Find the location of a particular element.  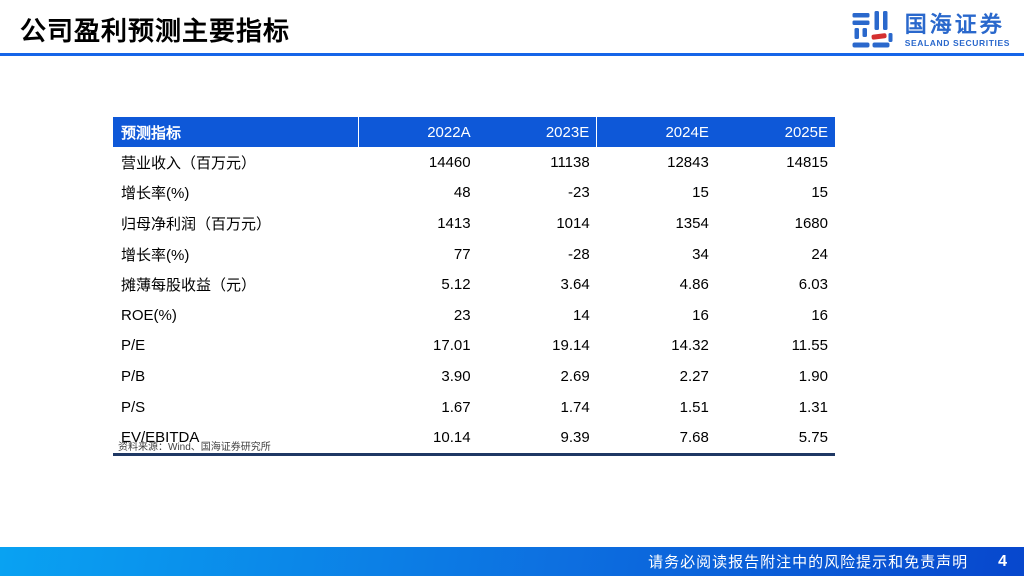

cell-value: 14460 is located at coordinates (418, 162).